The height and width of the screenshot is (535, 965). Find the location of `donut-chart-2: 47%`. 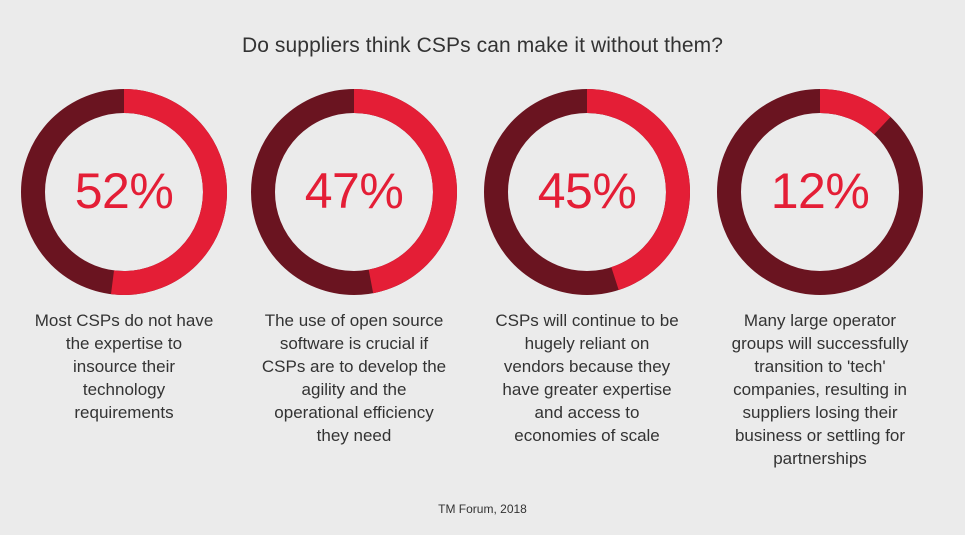

donut-chart-2: 47% is located at coordinates (354, 192).